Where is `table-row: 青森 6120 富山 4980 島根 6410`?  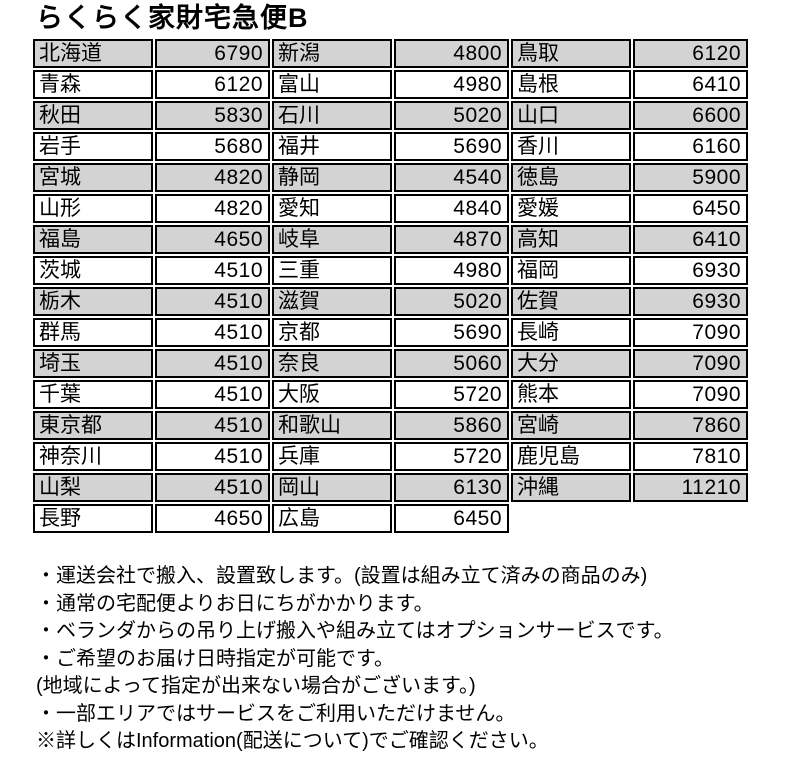 table-row: 青森 6120 富山 4980 島根 6410 is located at coordinates (390, 84).